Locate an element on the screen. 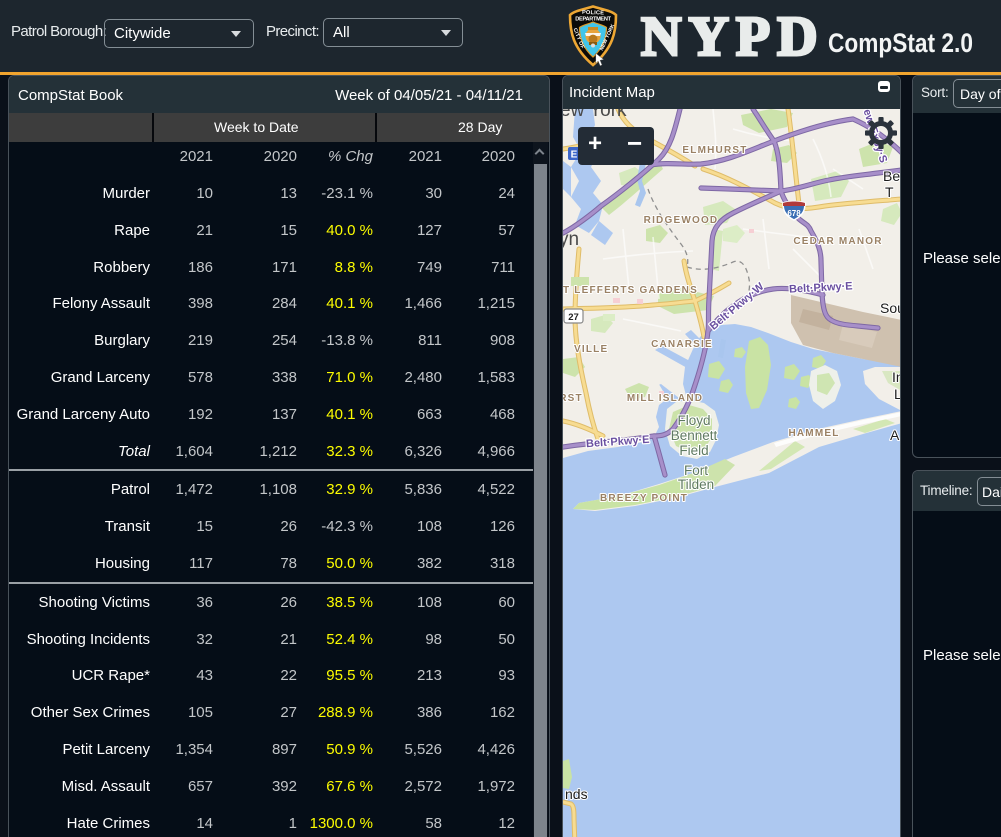 The height and width of the screenshot is (837, 1001). svg-text: 678 is located at coordinates (794, 213).